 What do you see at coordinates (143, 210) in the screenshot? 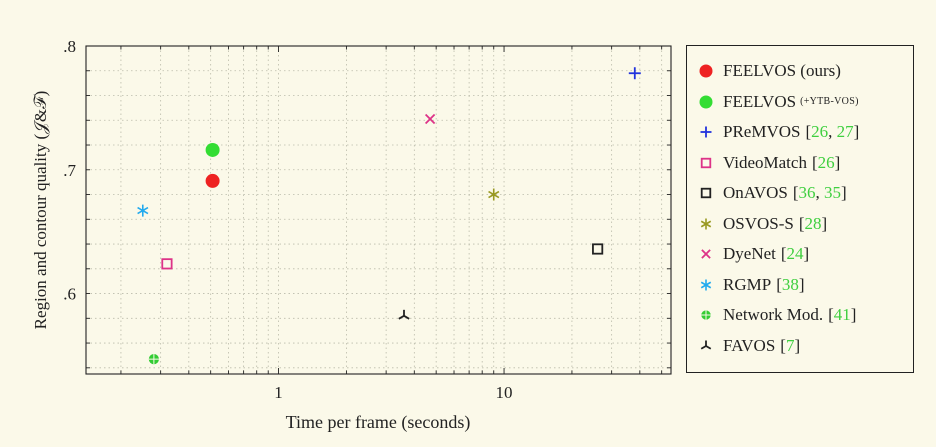
I see `data-point-rgmp` at bounding box center [143, 210].